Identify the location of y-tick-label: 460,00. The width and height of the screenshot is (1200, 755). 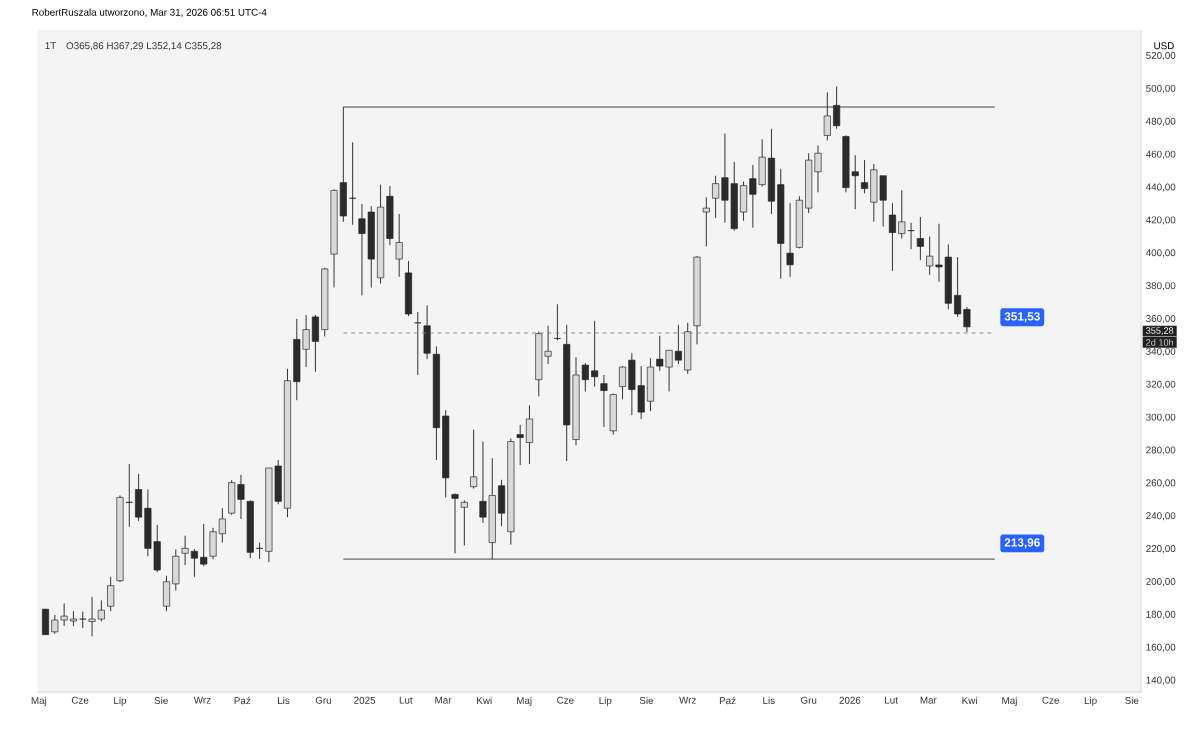
(1160, 154).